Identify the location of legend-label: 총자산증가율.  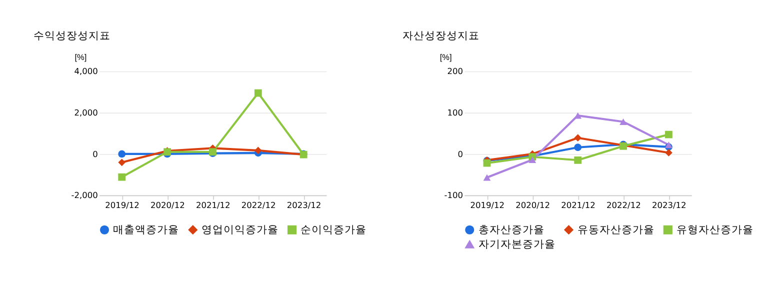
(511, 229).